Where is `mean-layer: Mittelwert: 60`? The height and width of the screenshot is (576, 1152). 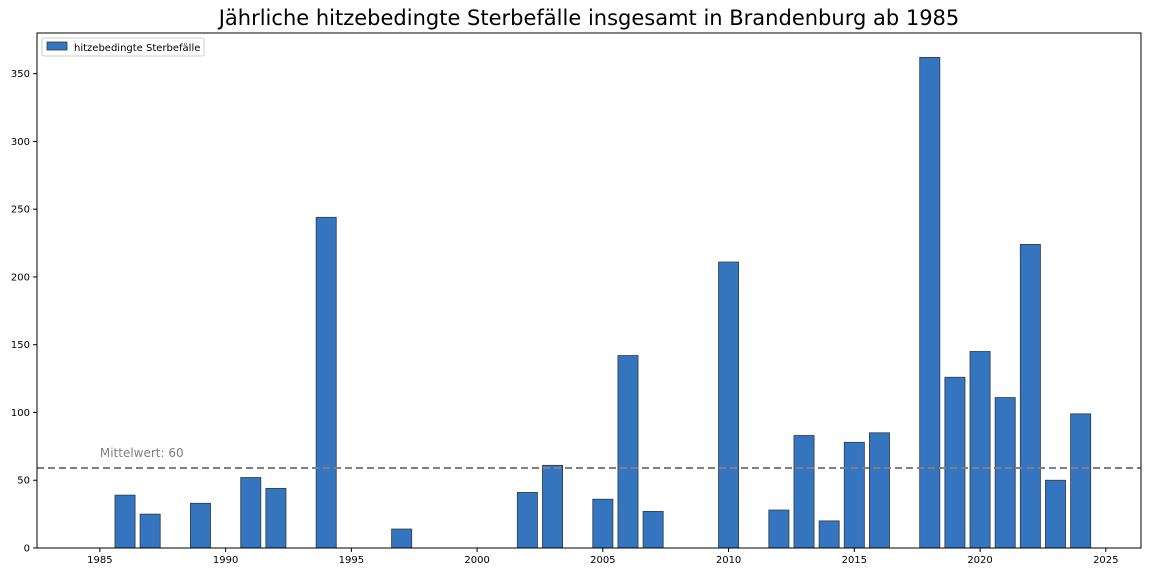 mean-layer: Mittelwert: 60 is located at coordinates (589, 458).